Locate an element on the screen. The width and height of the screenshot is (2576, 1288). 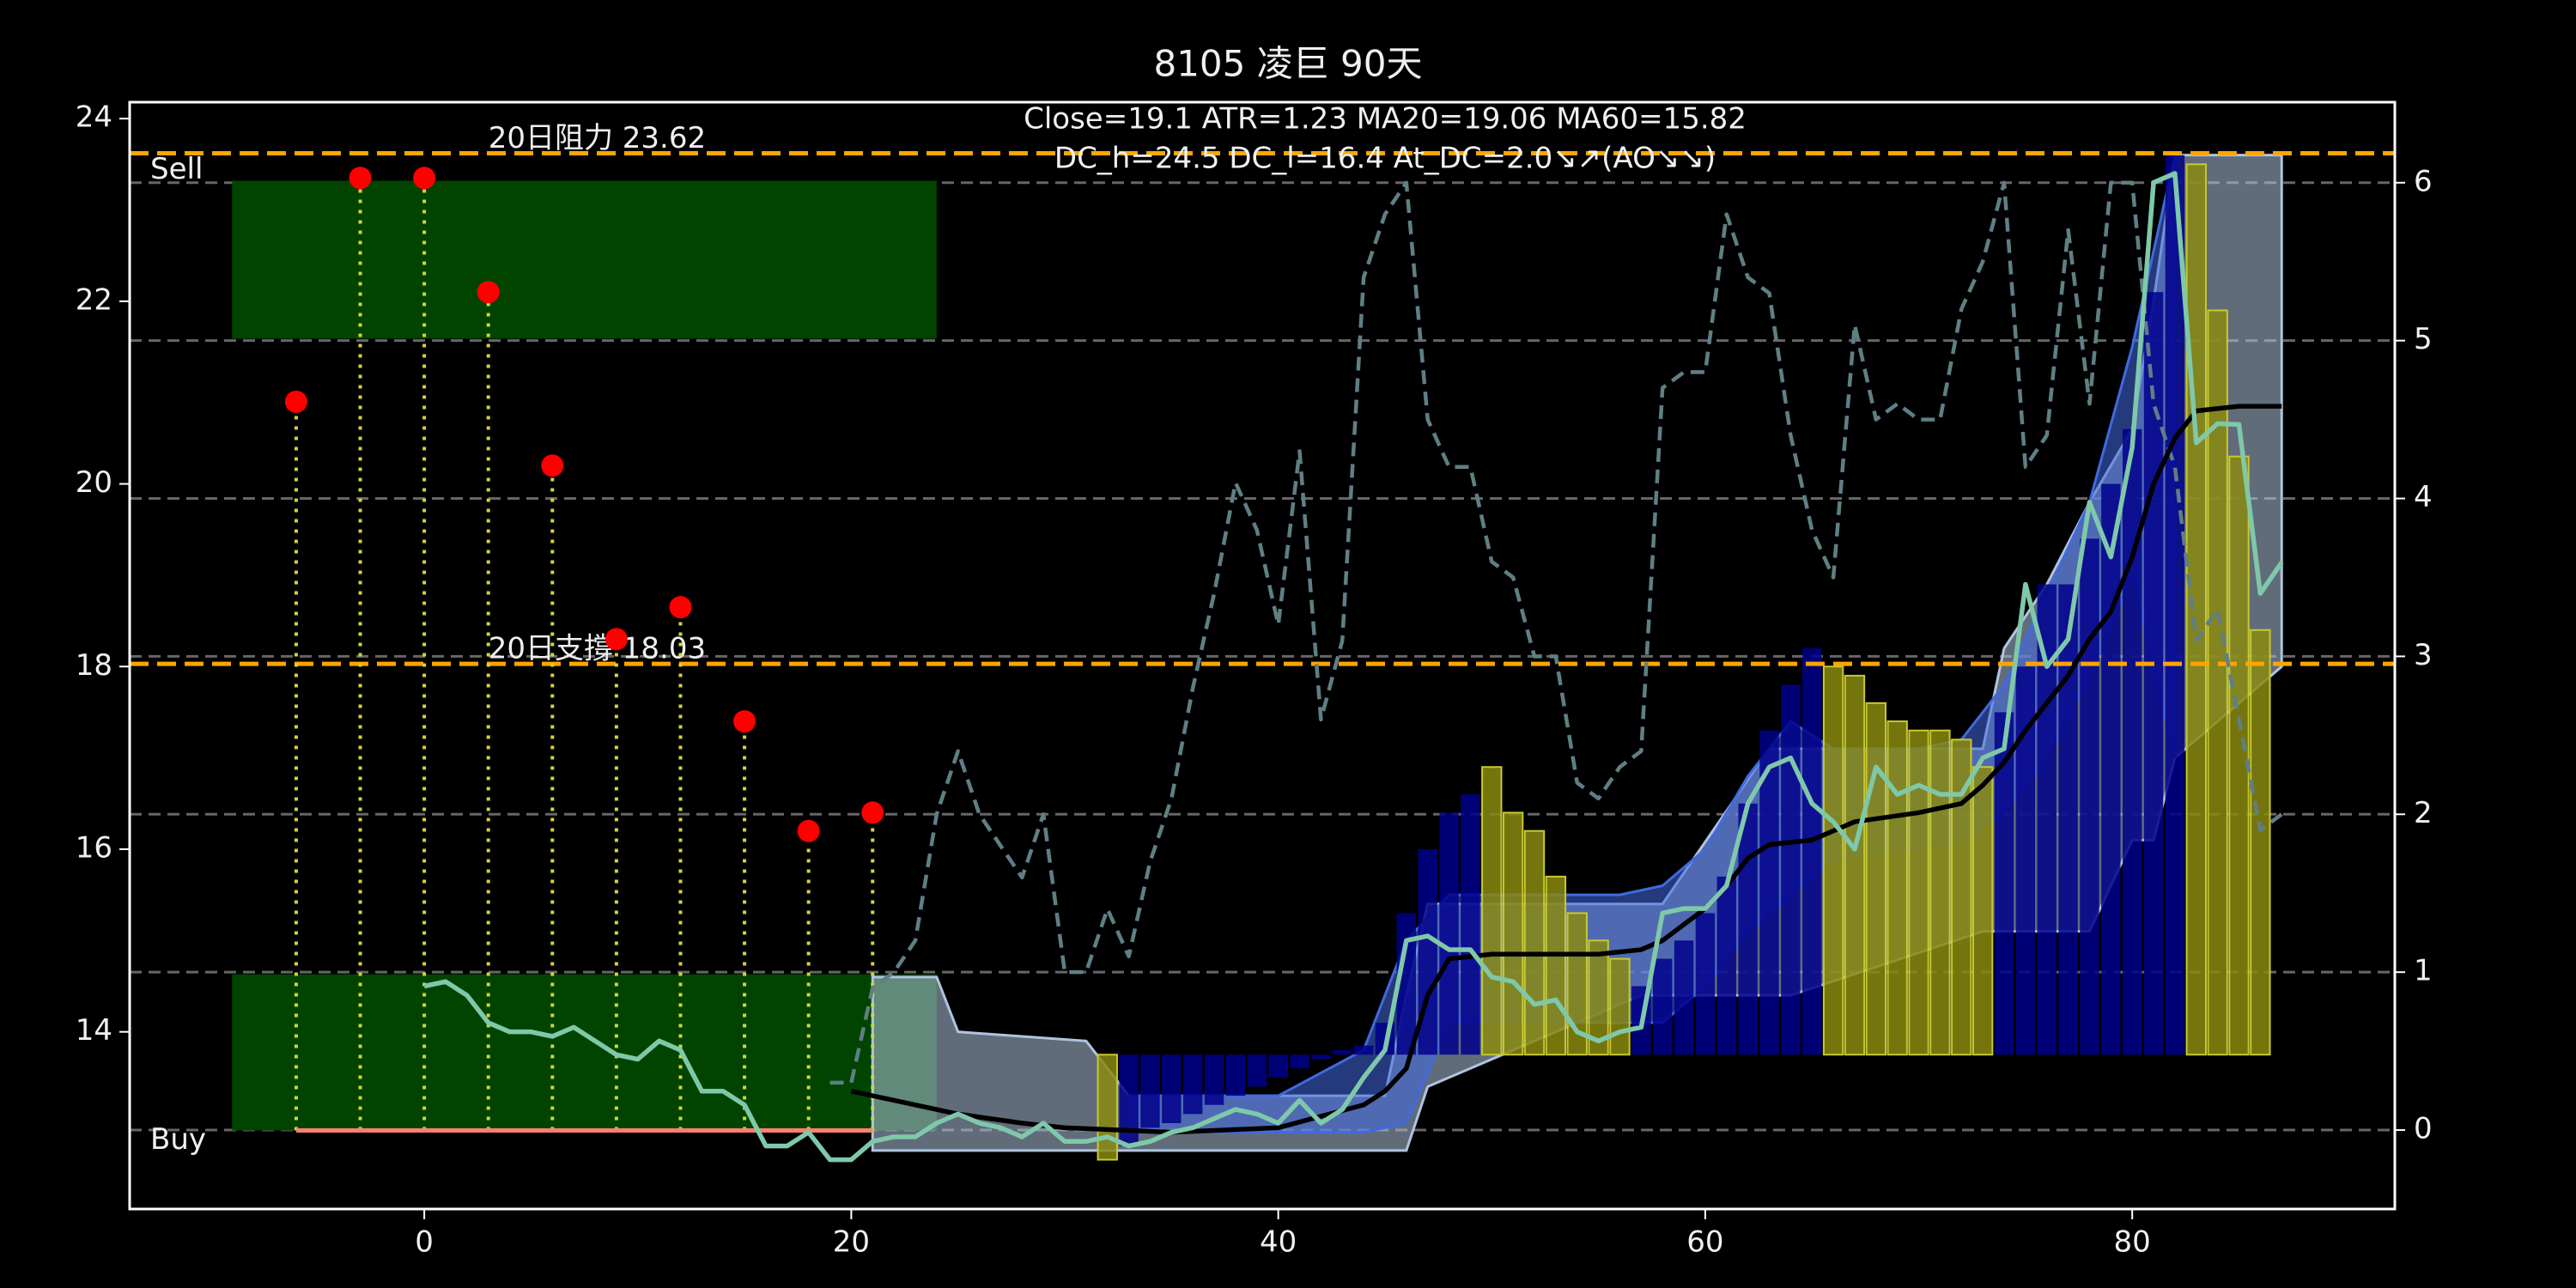
x-tick-label: 60 is located at coordinates (1704, 1243).